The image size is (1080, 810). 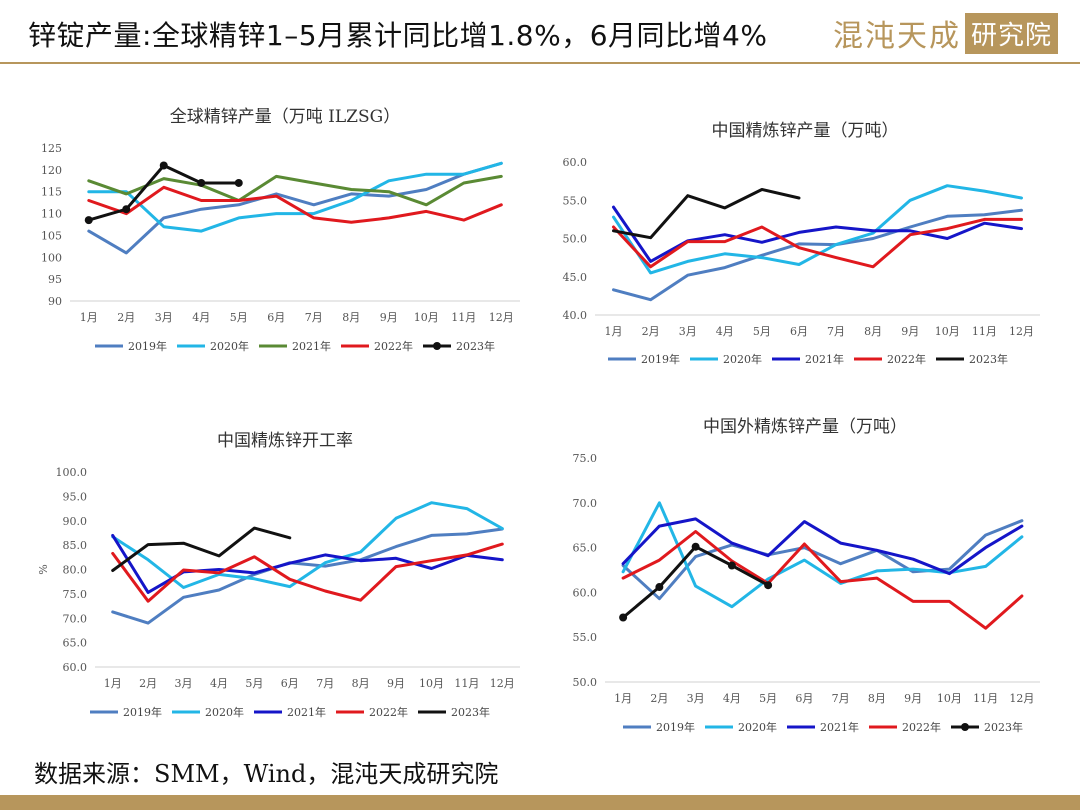 What do you see at coordinates (398, 35) in the screenshot?
I see `page-title: 锌锭产量:全球精锌1–5月累计同比增1.8%，6月同比增4%` at bounding box center [398, 35].